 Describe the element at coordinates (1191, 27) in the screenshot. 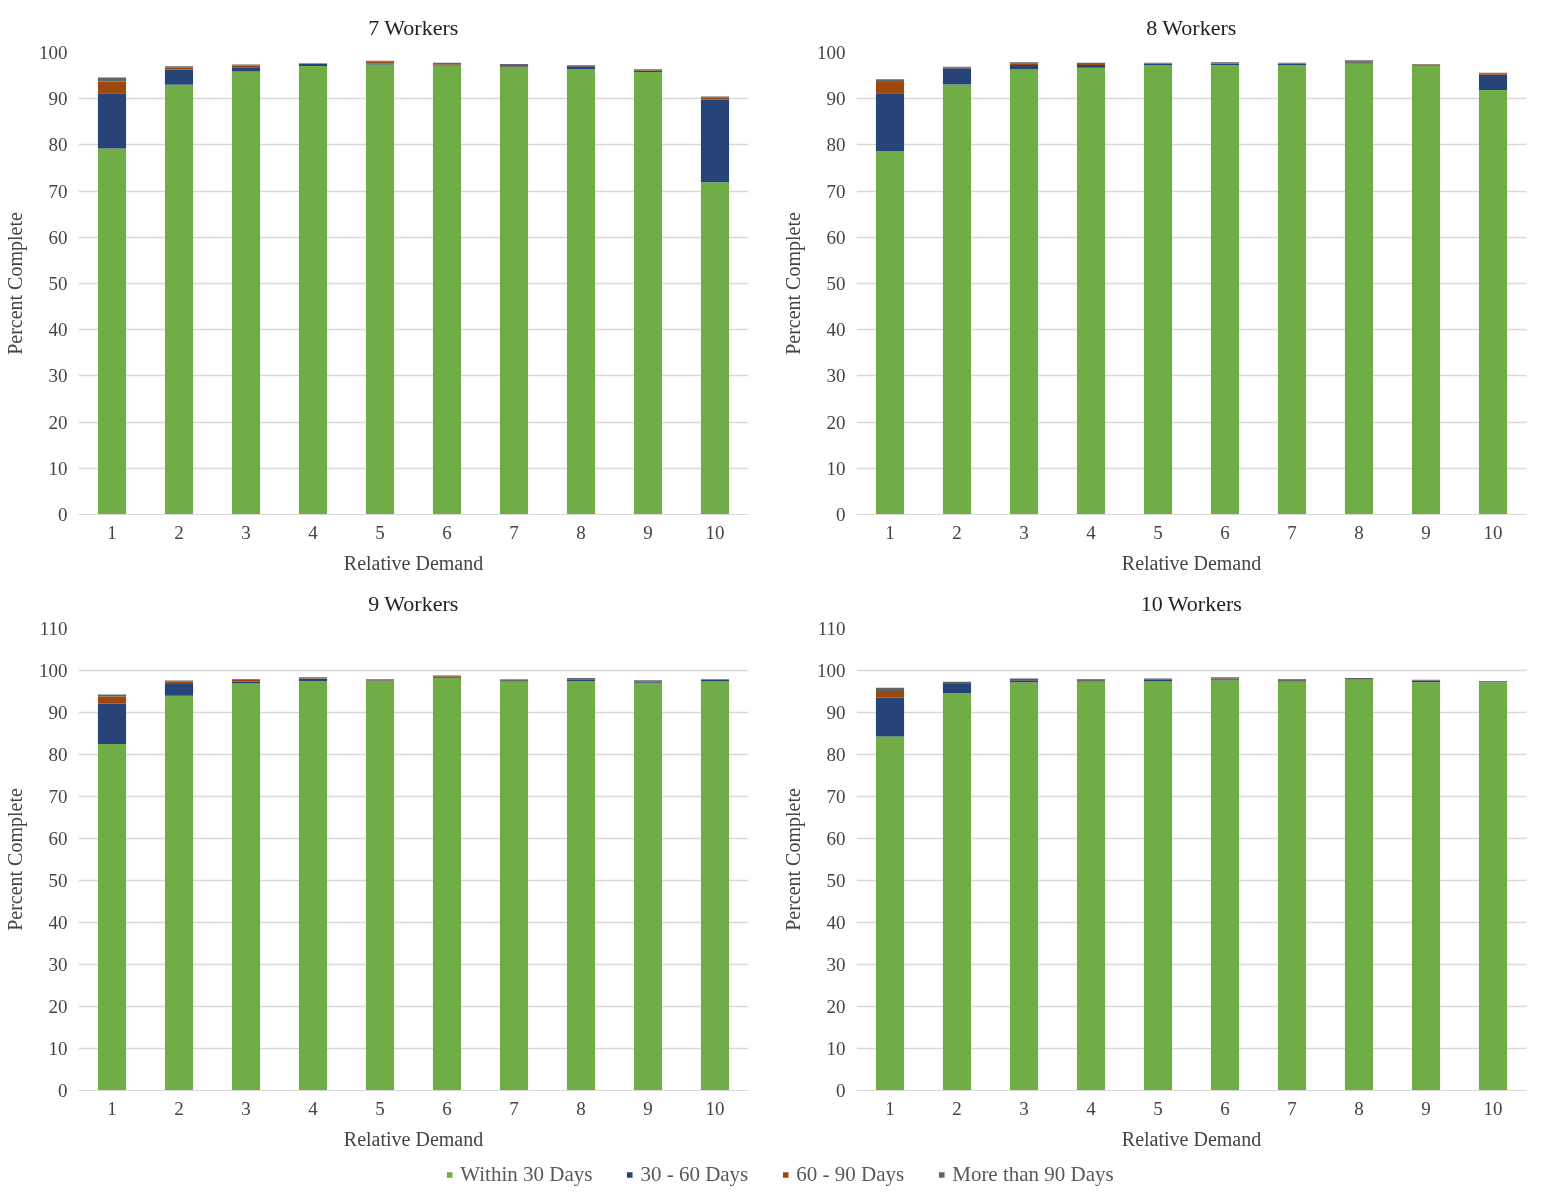

I see `chart-title: 8 Workers` at that location.